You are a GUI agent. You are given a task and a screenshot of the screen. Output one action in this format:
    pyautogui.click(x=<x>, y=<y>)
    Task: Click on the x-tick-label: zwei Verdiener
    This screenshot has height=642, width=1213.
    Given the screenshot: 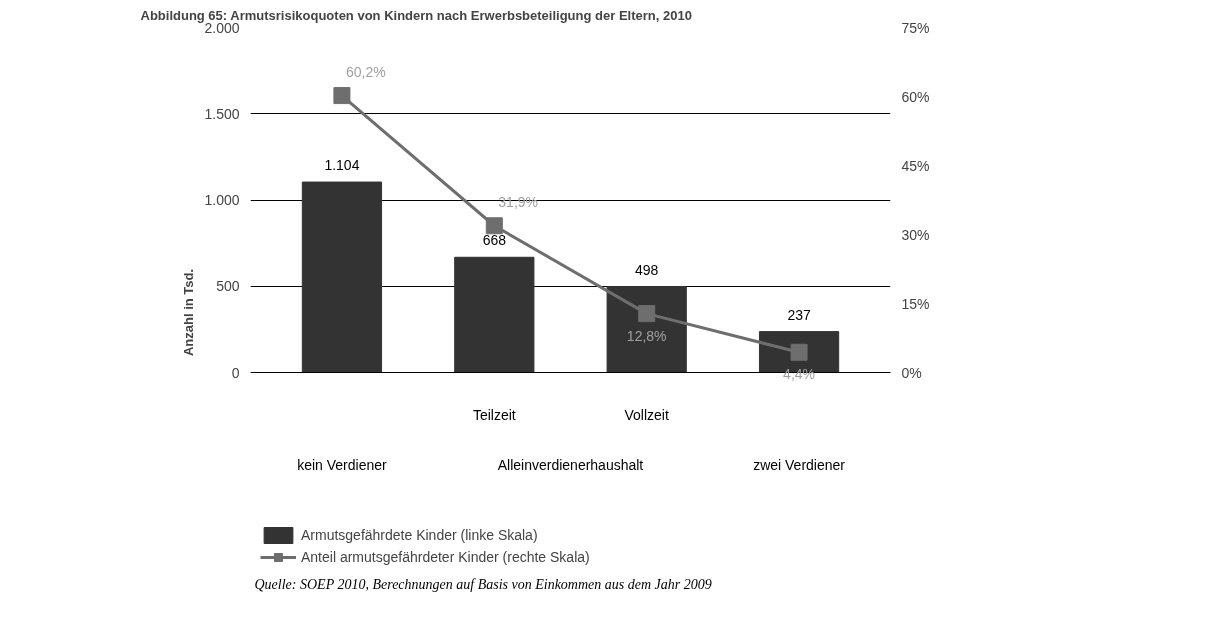 What is the action you would take?
    pyautogui.click(x=799, y=464)
    